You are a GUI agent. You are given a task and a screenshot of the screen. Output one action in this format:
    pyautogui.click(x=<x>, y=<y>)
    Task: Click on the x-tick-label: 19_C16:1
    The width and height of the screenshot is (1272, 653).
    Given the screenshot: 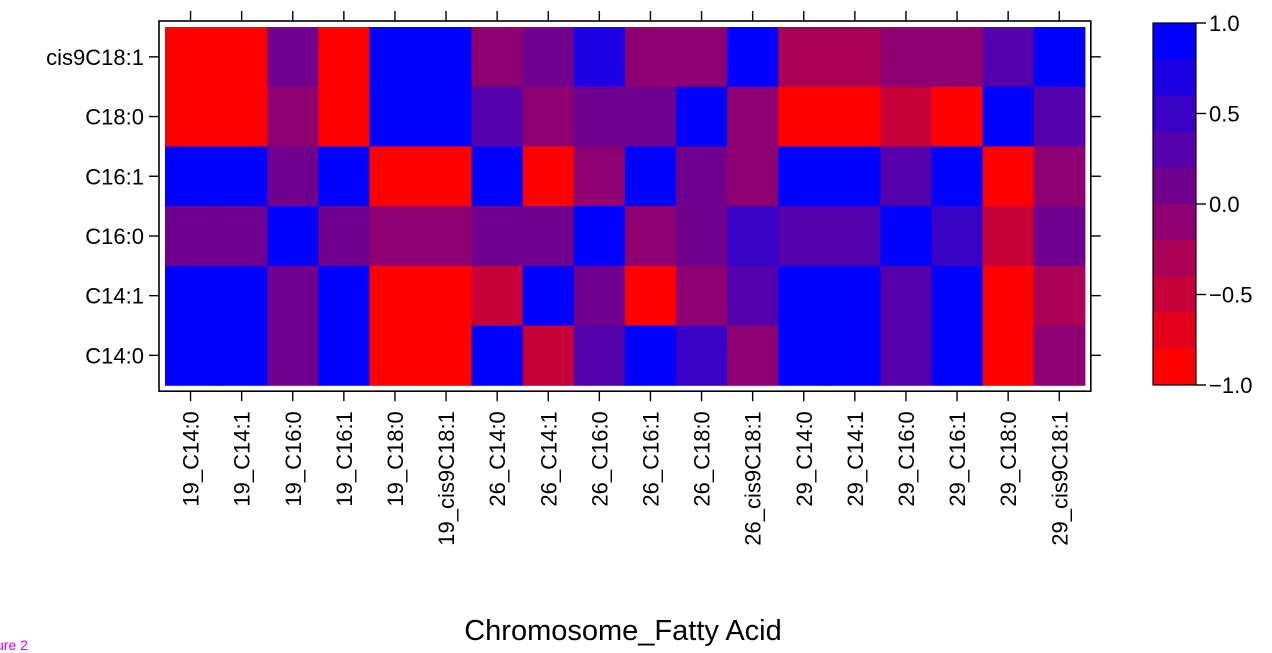 What is the action you would take?
    pyautogui.click(x=344, y=458)
    